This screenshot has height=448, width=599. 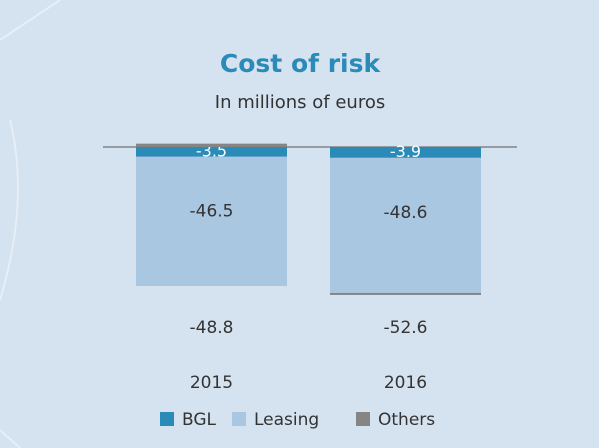 What do you see at coordinates (199, 420) in the screenshot?
I see `legend-label: BGL` at bounding box center [199, 420].